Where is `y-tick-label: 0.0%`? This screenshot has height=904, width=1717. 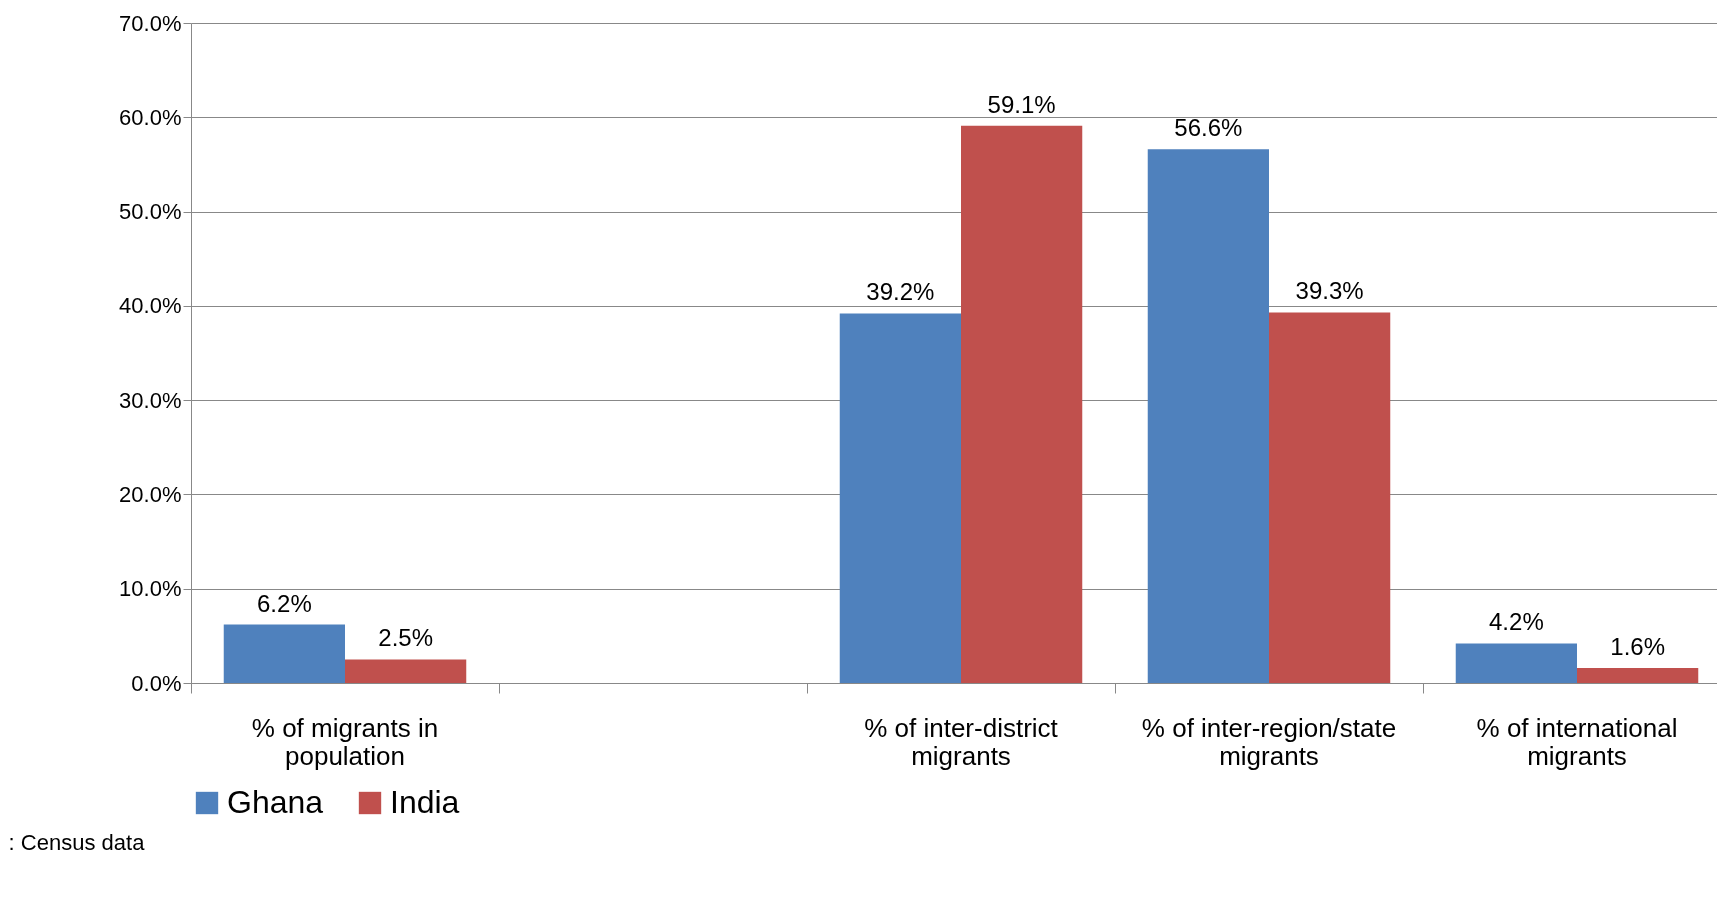
y-tick-label: 0.0% is located at coordinates (156, 683).